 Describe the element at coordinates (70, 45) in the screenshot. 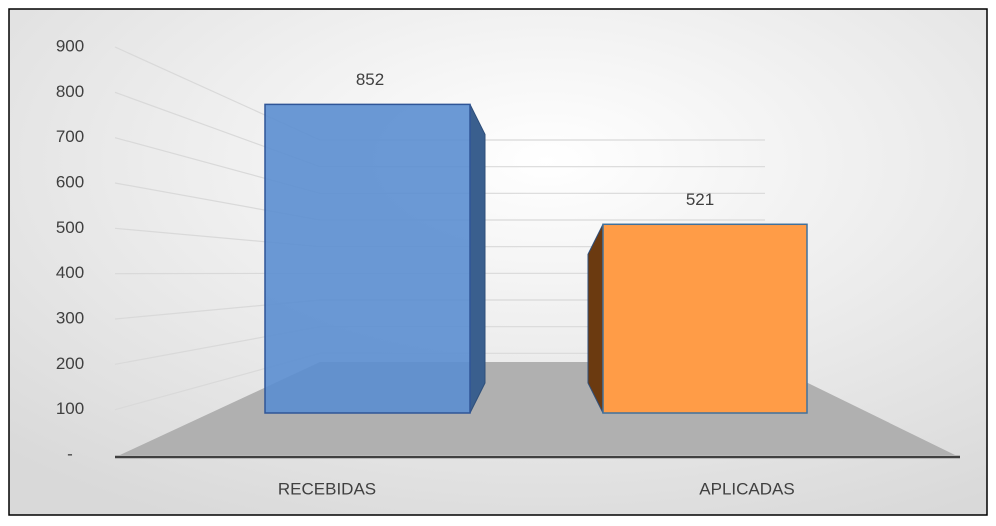

I see `y-tick-label: 900` at that location.